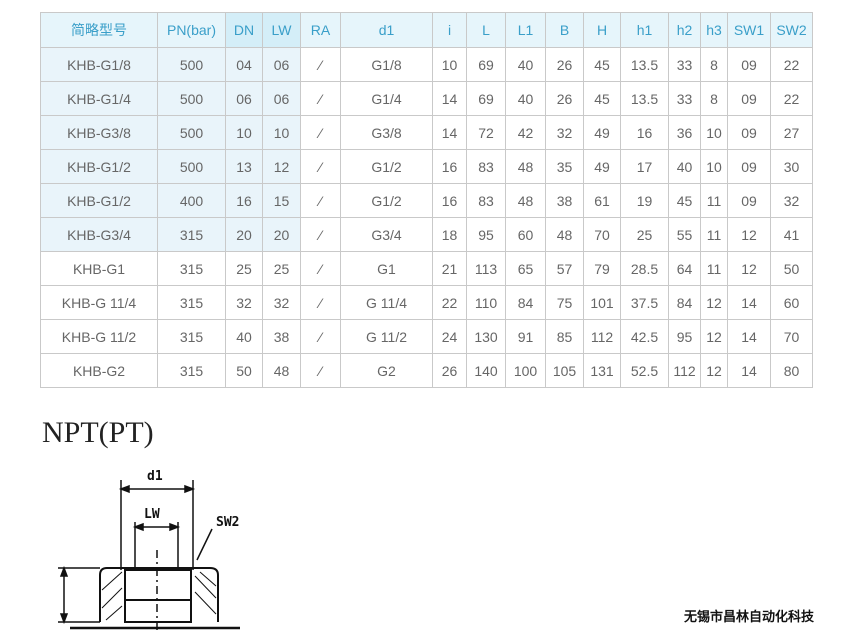 Image resolution: width=850 pixels, height=637 pixels. I want to click on table-cell: KHB-G2, so click(99, 370).